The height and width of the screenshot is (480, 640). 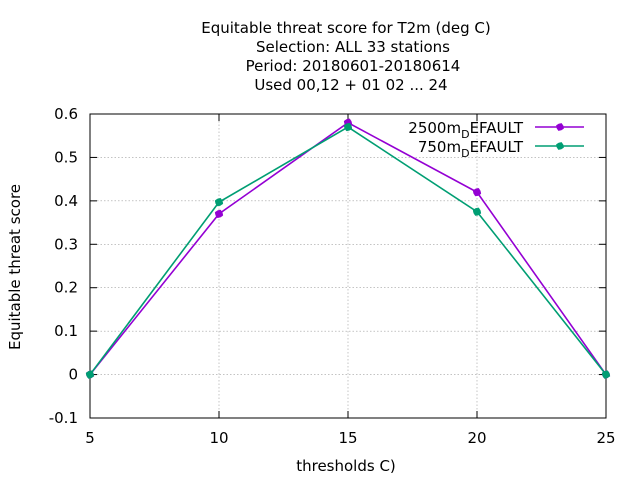 I want to click on y-tick-label: 0.4, so click(x=66, y=201).